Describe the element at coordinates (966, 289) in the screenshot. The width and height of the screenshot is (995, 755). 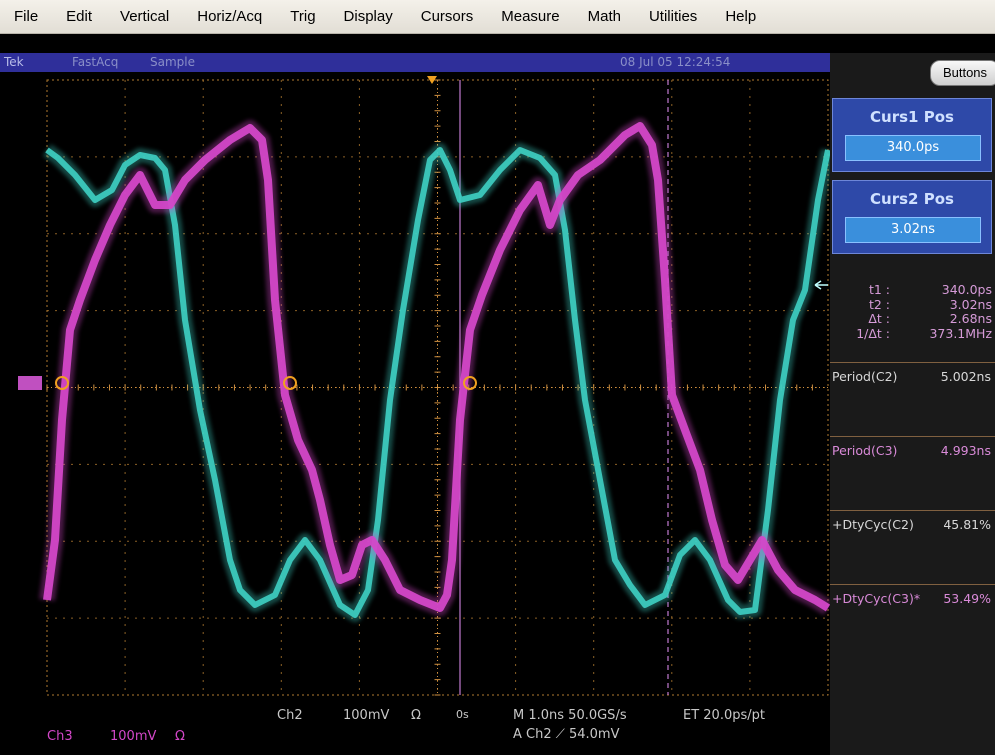
I see `t1-value: 340.0ps` at that location.